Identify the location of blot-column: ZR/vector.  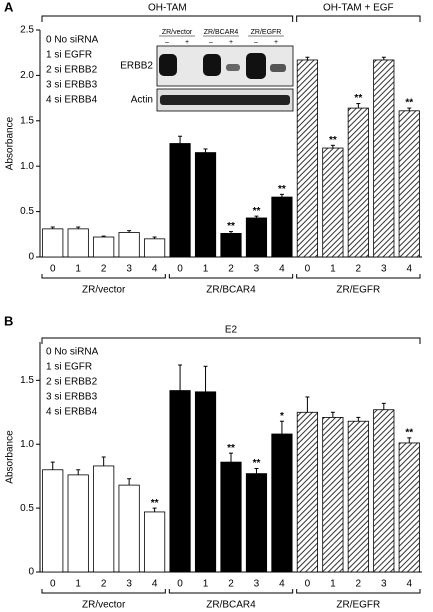
(177, 32).